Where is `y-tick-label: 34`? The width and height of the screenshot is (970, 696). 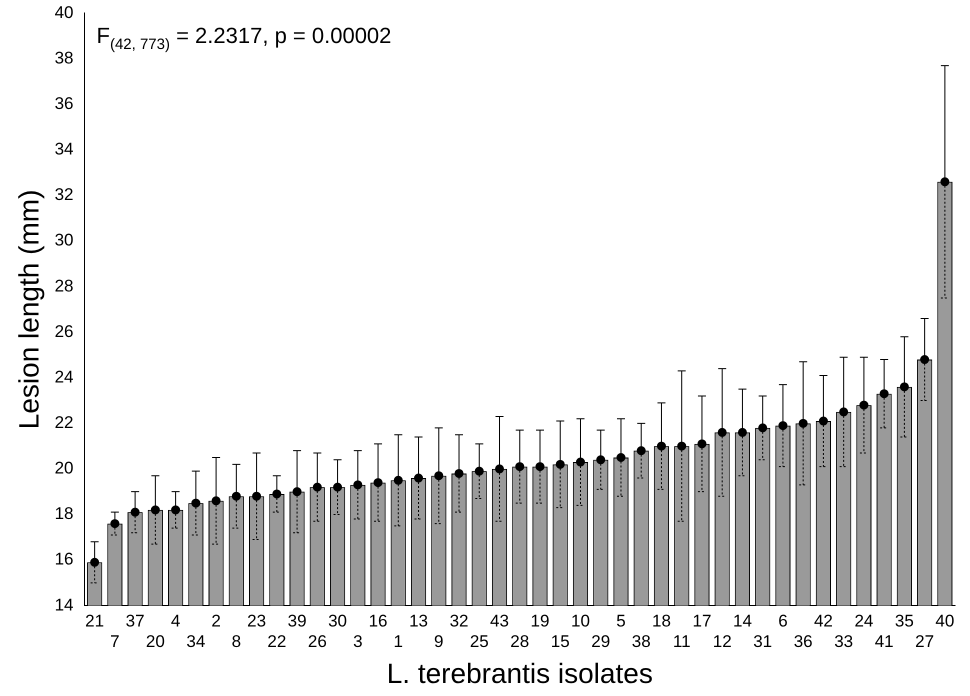 y-tick-label: 34 is located at coordinates (64, 149).